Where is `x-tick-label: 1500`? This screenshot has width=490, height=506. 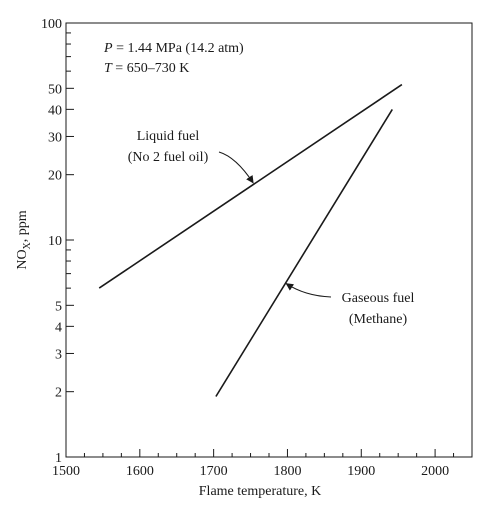 x-tick-label: 1500 is located at coordinates (66, 471).